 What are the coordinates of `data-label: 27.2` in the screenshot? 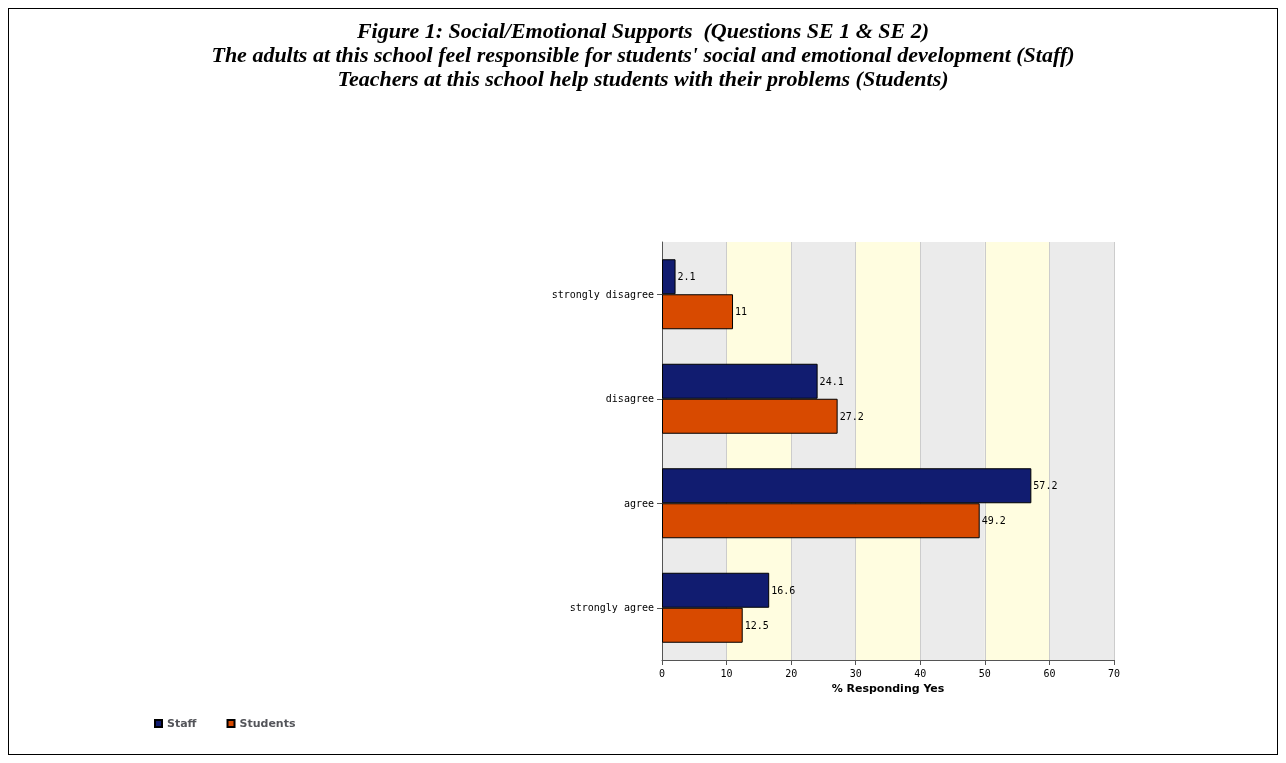 It's located at (851, 416).